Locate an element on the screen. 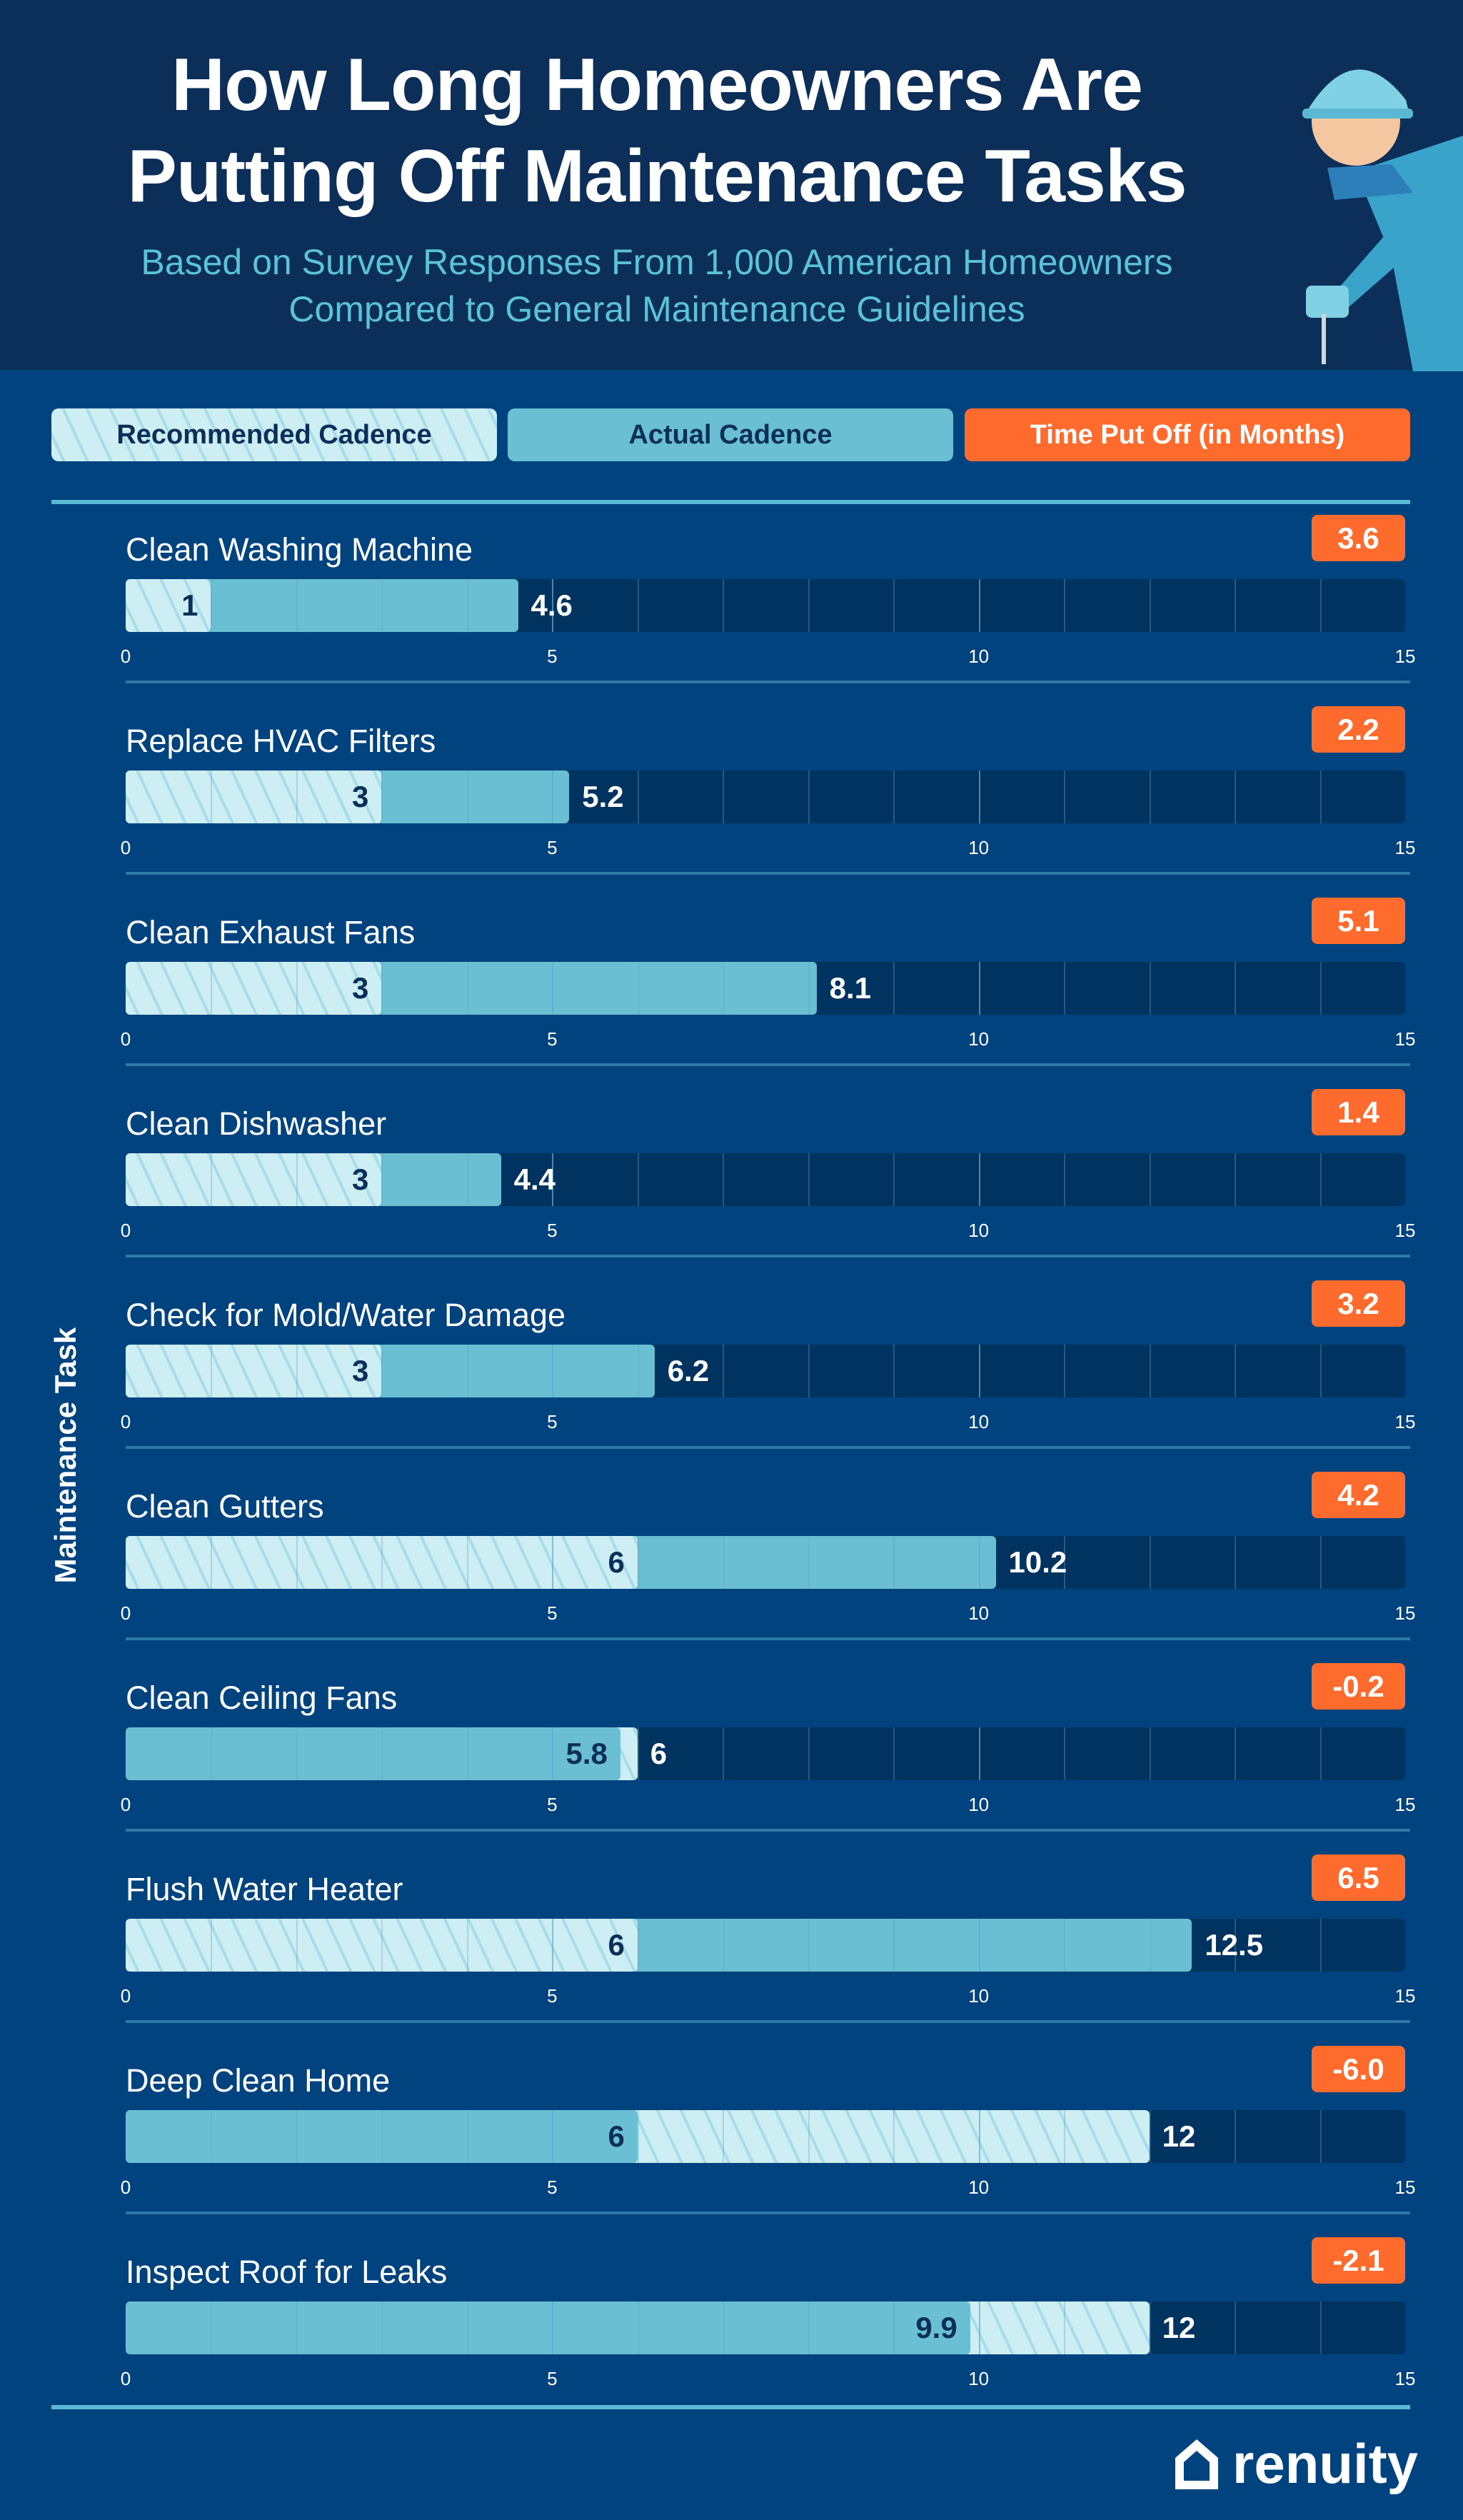 The height and width of the screenshot is (2520, 1463). outer-value-label: 6 is located at coordinates (659, 1753).